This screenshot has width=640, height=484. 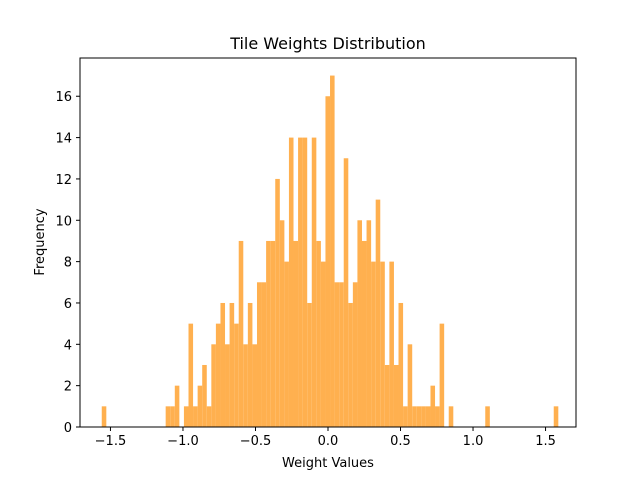 I want to click on y-tick-label: 2, so click(x=68, y=387).